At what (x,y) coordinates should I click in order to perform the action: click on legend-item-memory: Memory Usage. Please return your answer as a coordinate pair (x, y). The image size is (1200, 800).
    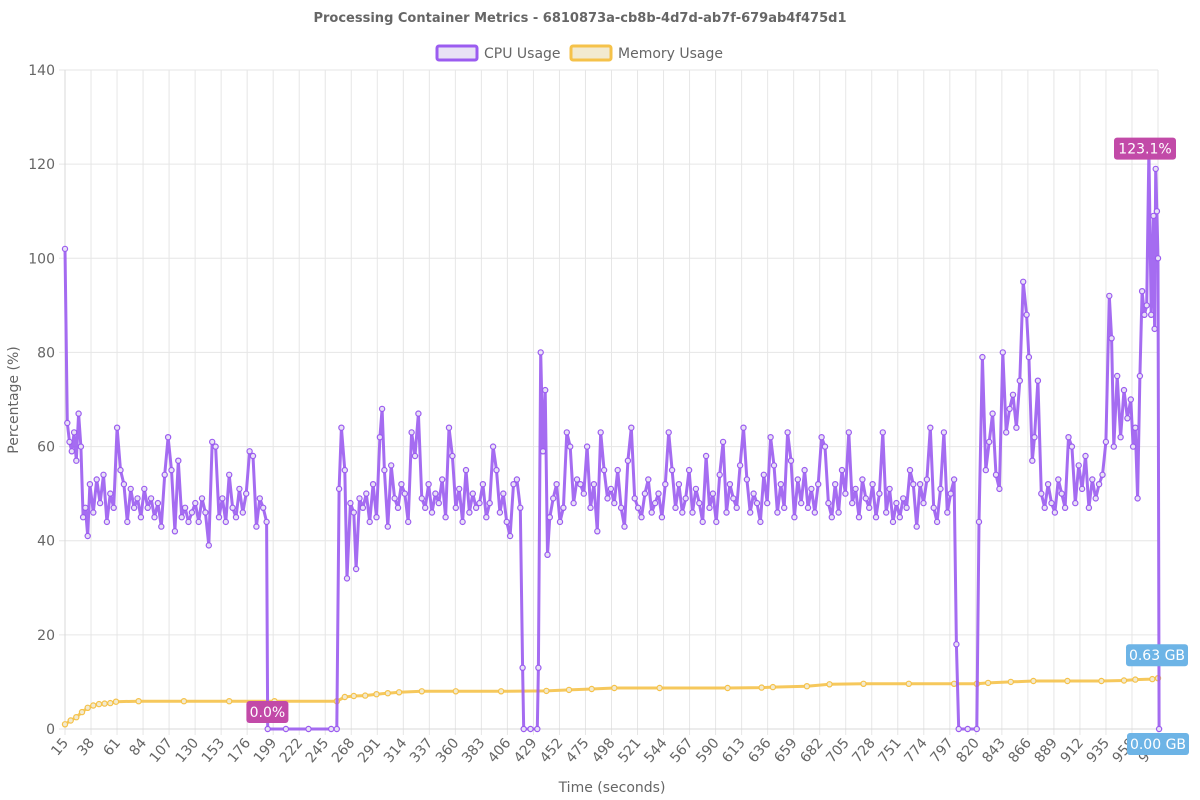
    Looking at the image, I should click on (646, 53).